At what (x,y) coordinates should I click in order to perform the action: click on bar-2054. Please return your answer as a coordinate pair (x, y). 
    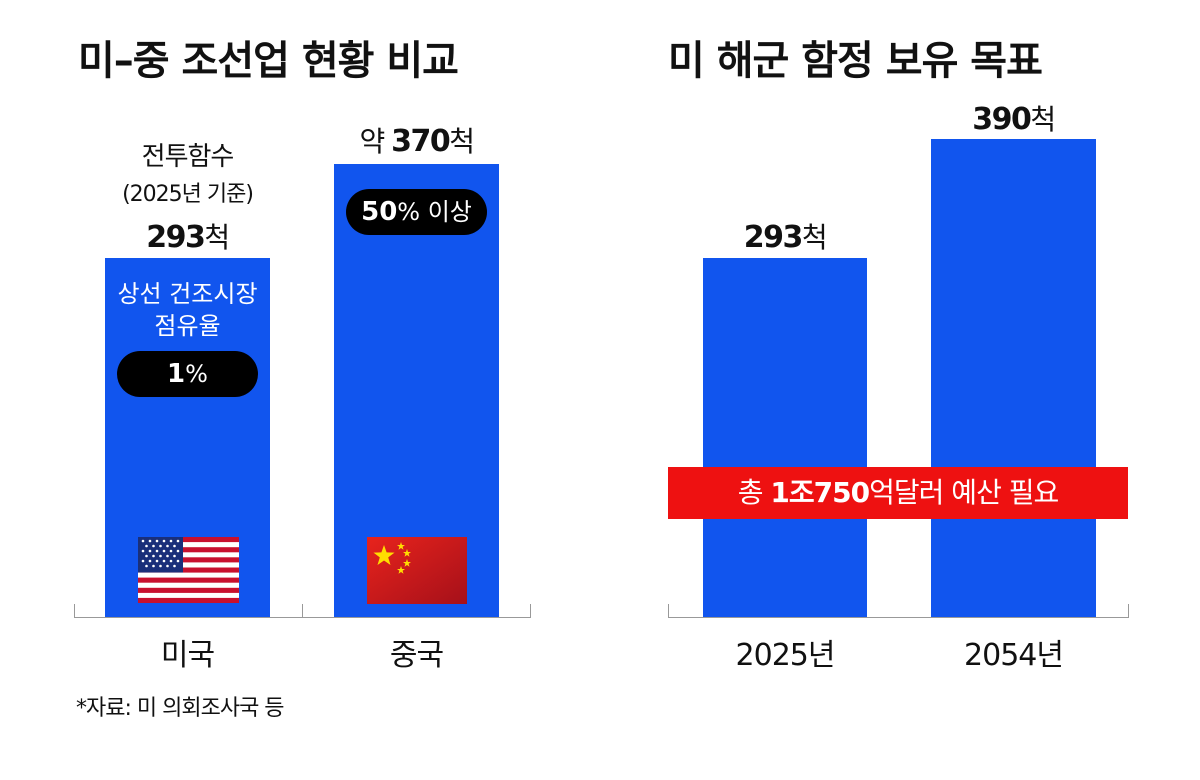
    Looking at the image, I should click on (1013, 378).